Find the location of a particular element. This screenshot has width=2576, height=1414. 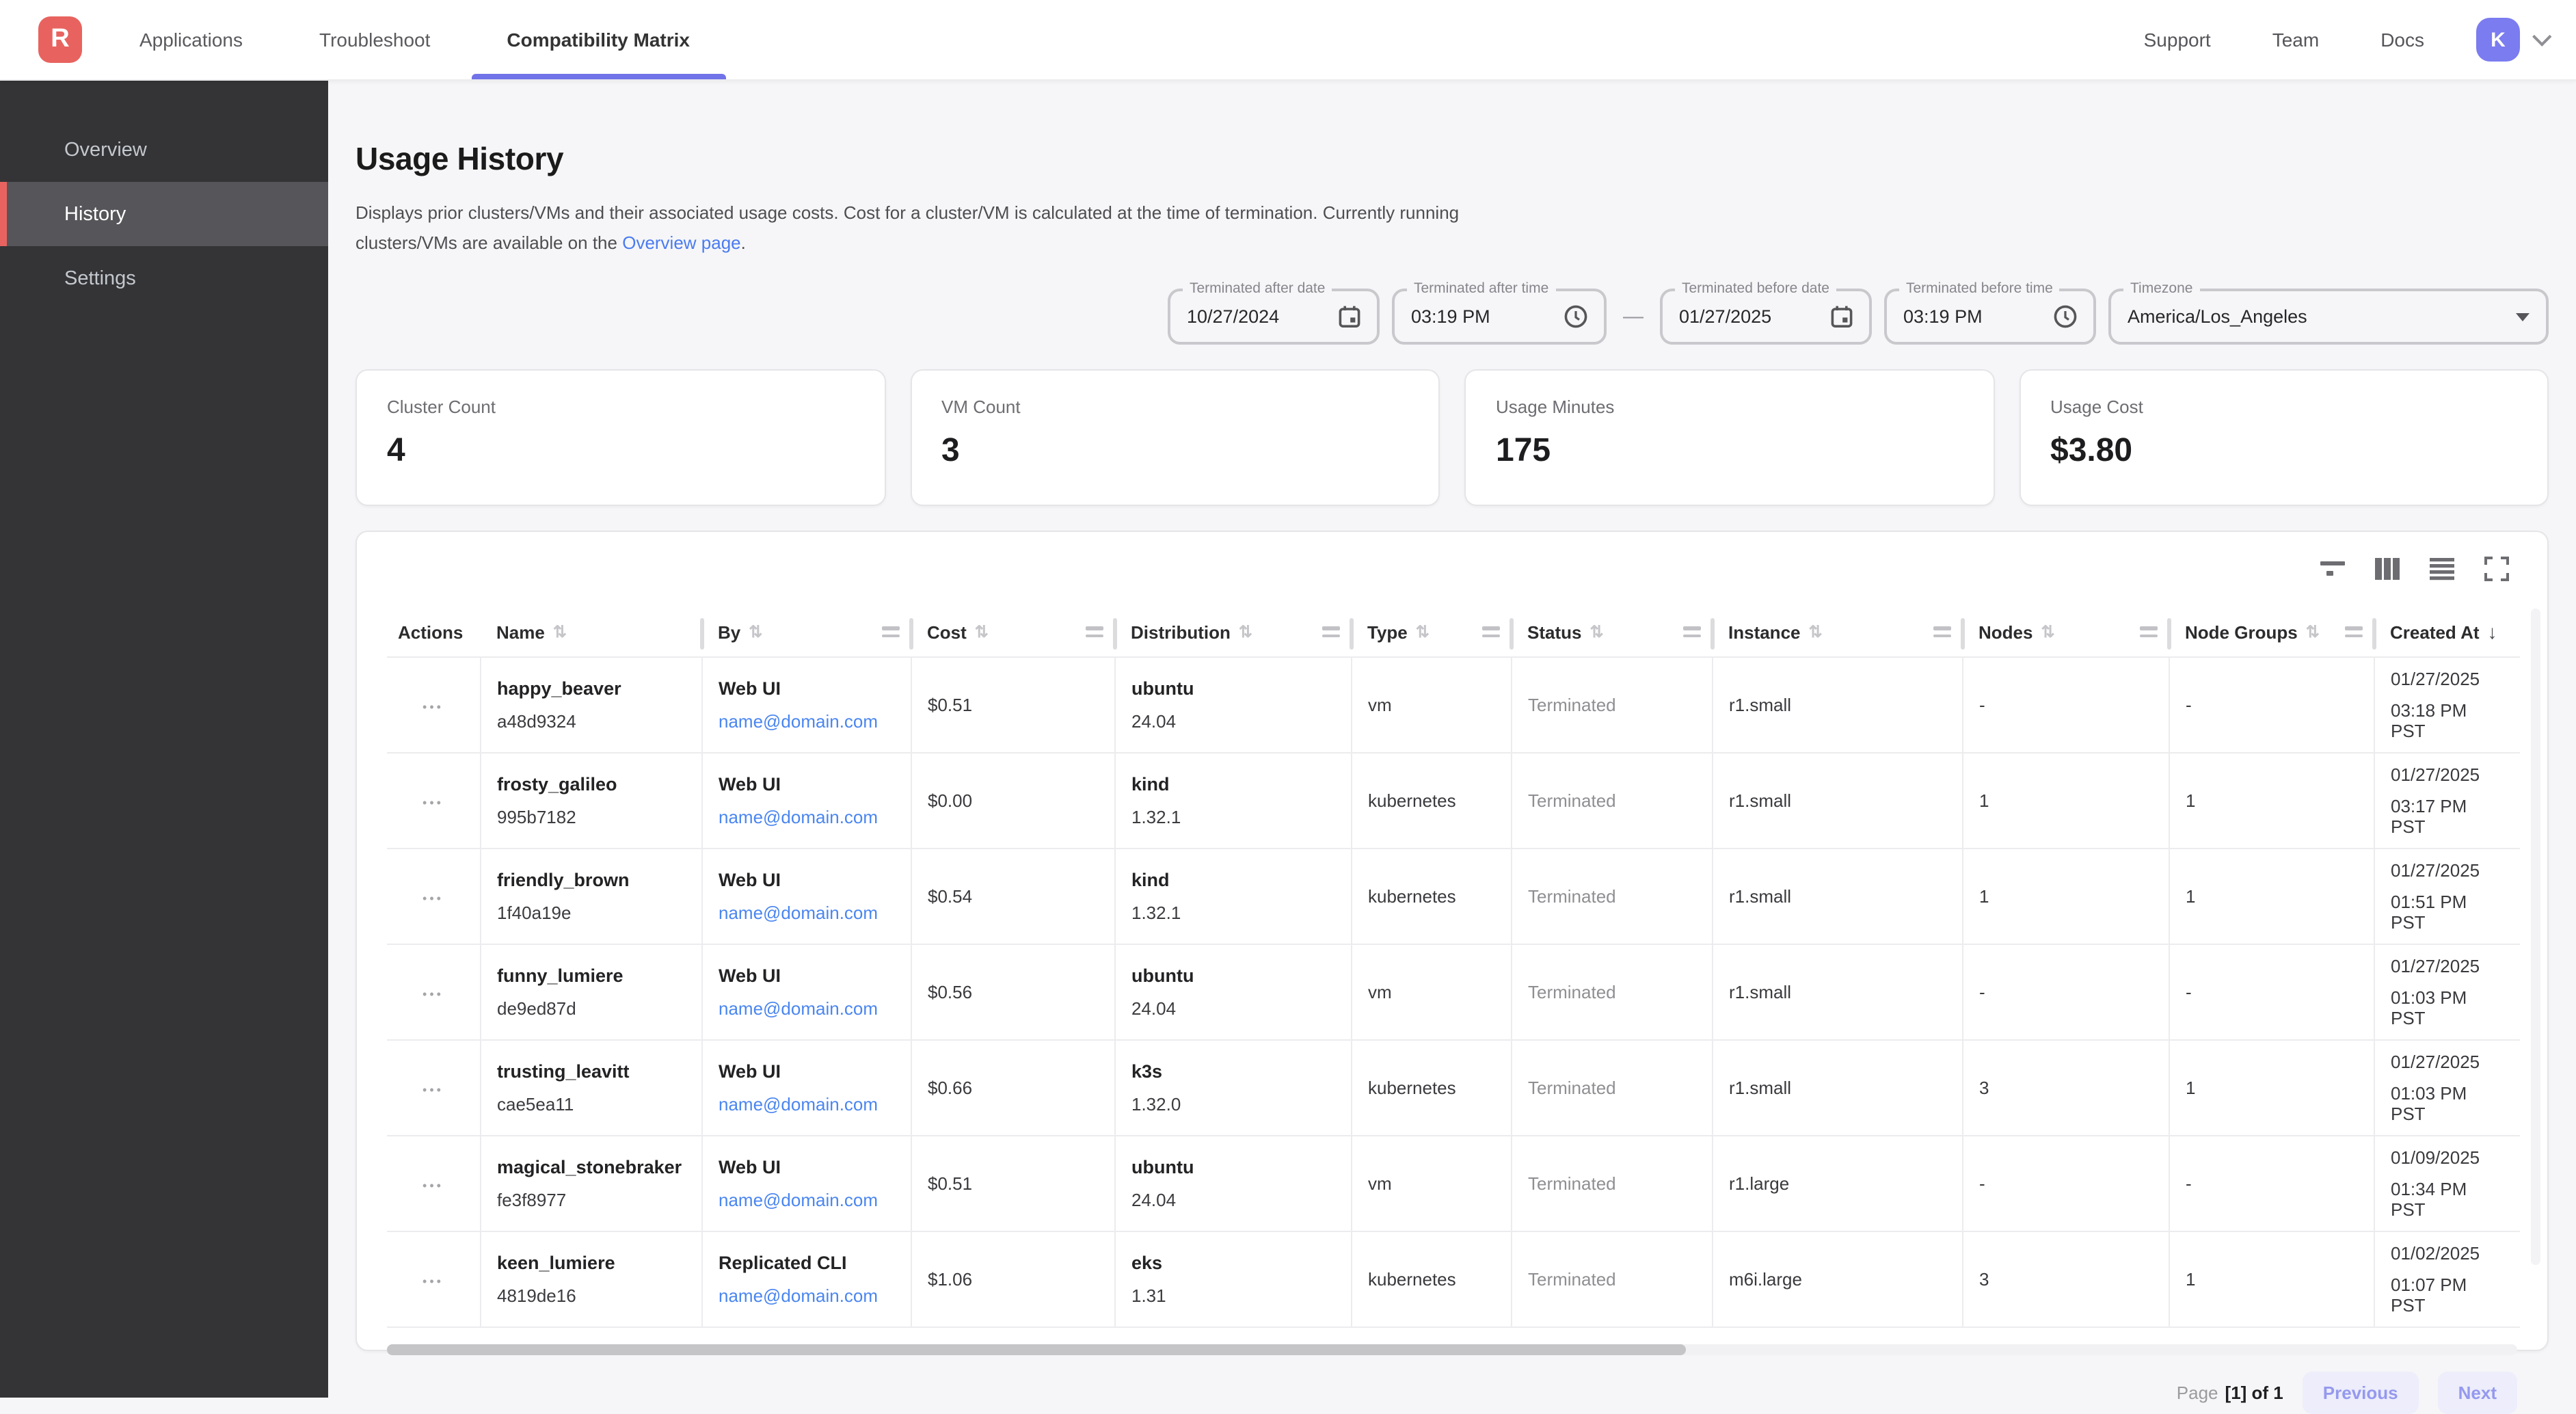

column-header-created-at: Created At ↓ is located at coordinates (2443, 632).